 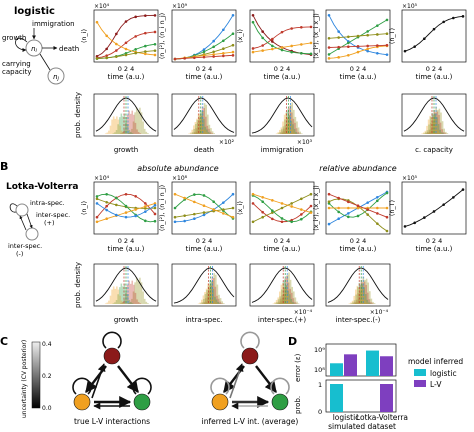 What do you see at coordinates (204, 115) in the screenshot?
I see `post-frame` at bounding box center [204, 115].